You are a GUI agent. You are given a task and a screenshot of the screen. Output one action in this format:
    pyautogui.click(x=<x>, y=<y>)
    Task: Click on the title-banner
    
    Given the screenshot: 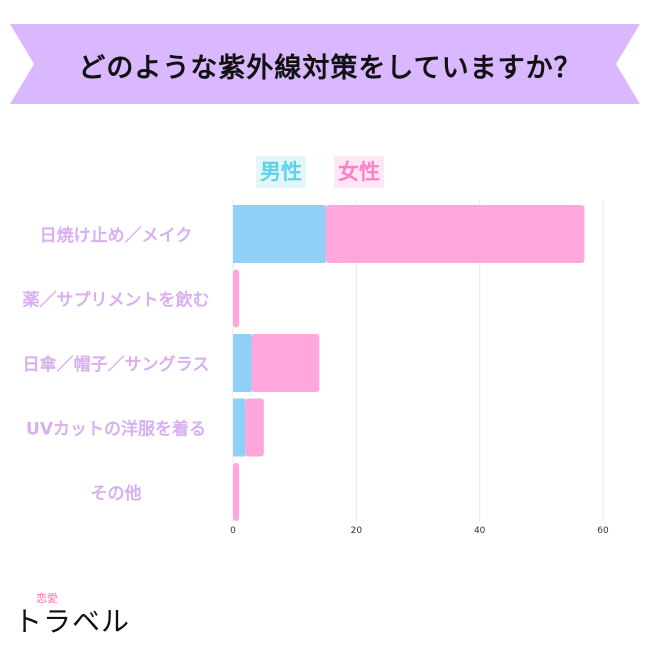 What is the action you would take?
    pyautogui.click(x=325, y=64)
    